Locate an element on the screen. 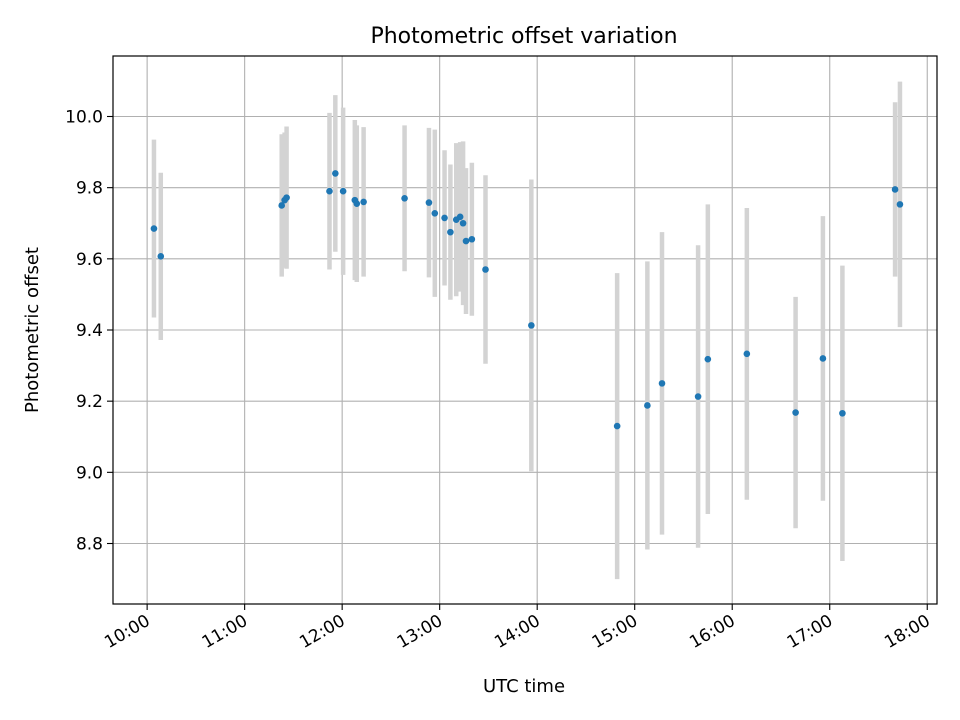 This screenshot has height=720, width=960. y-tick-label: 9.6 is located at coordinates (89, 260).